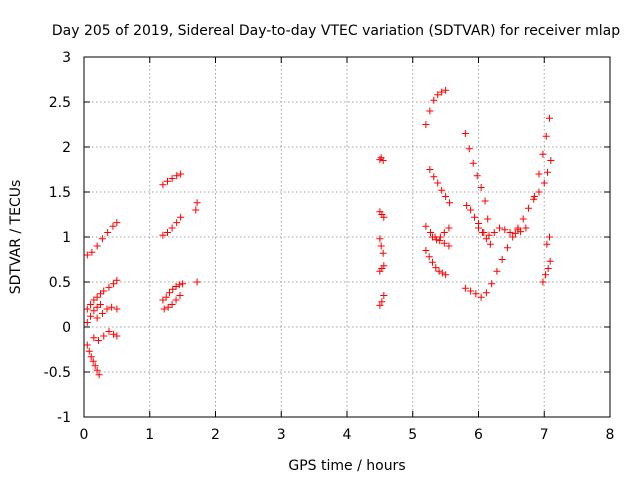 The image size is (640, 480). Describe the element at coordinates (64, 418) in the screenshot. I see `y-tick-label: -1` at that location.